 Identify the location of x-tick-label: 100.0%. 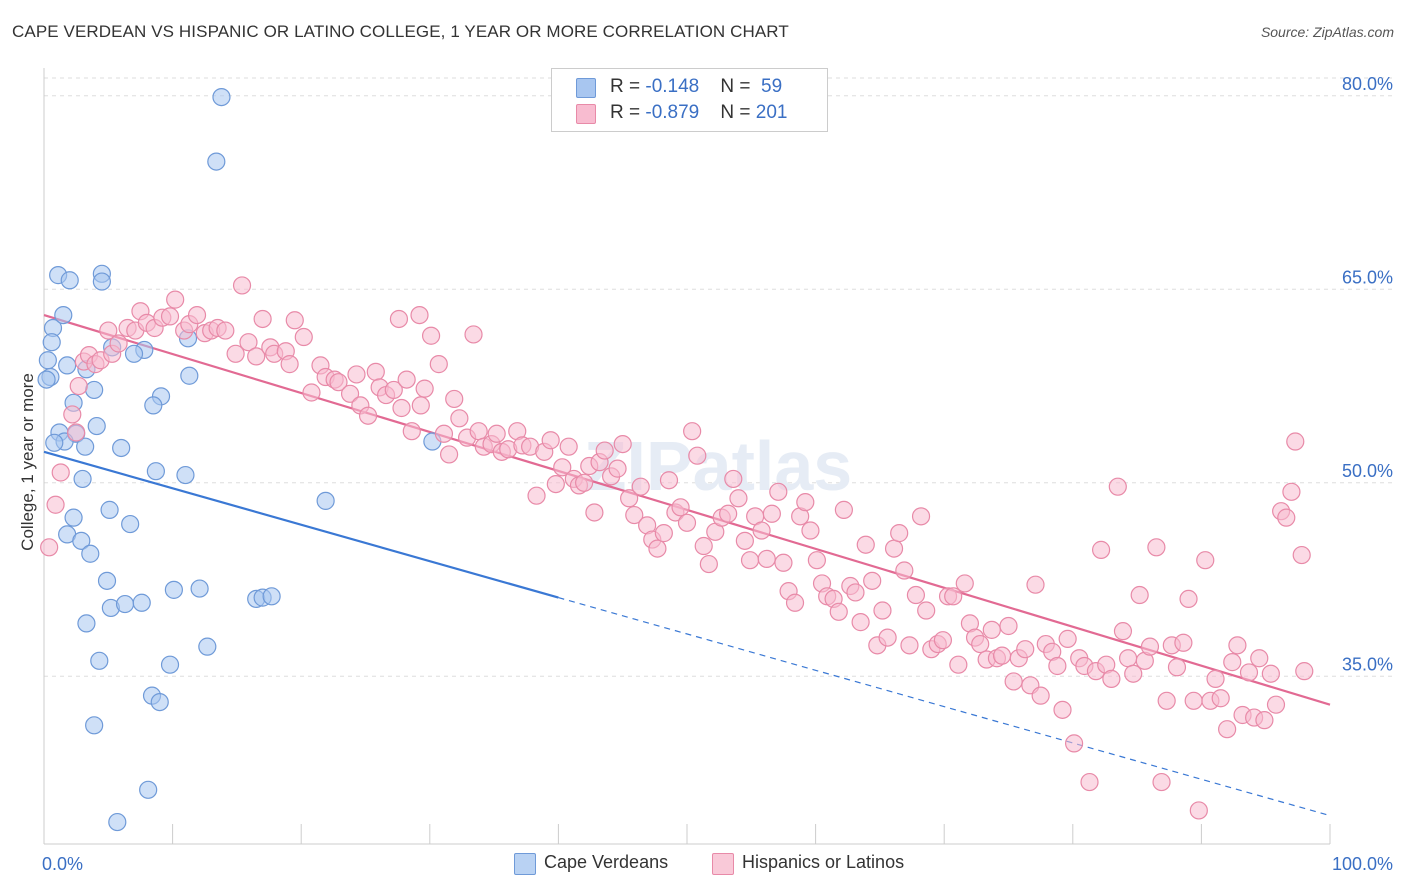
(1362, 864).